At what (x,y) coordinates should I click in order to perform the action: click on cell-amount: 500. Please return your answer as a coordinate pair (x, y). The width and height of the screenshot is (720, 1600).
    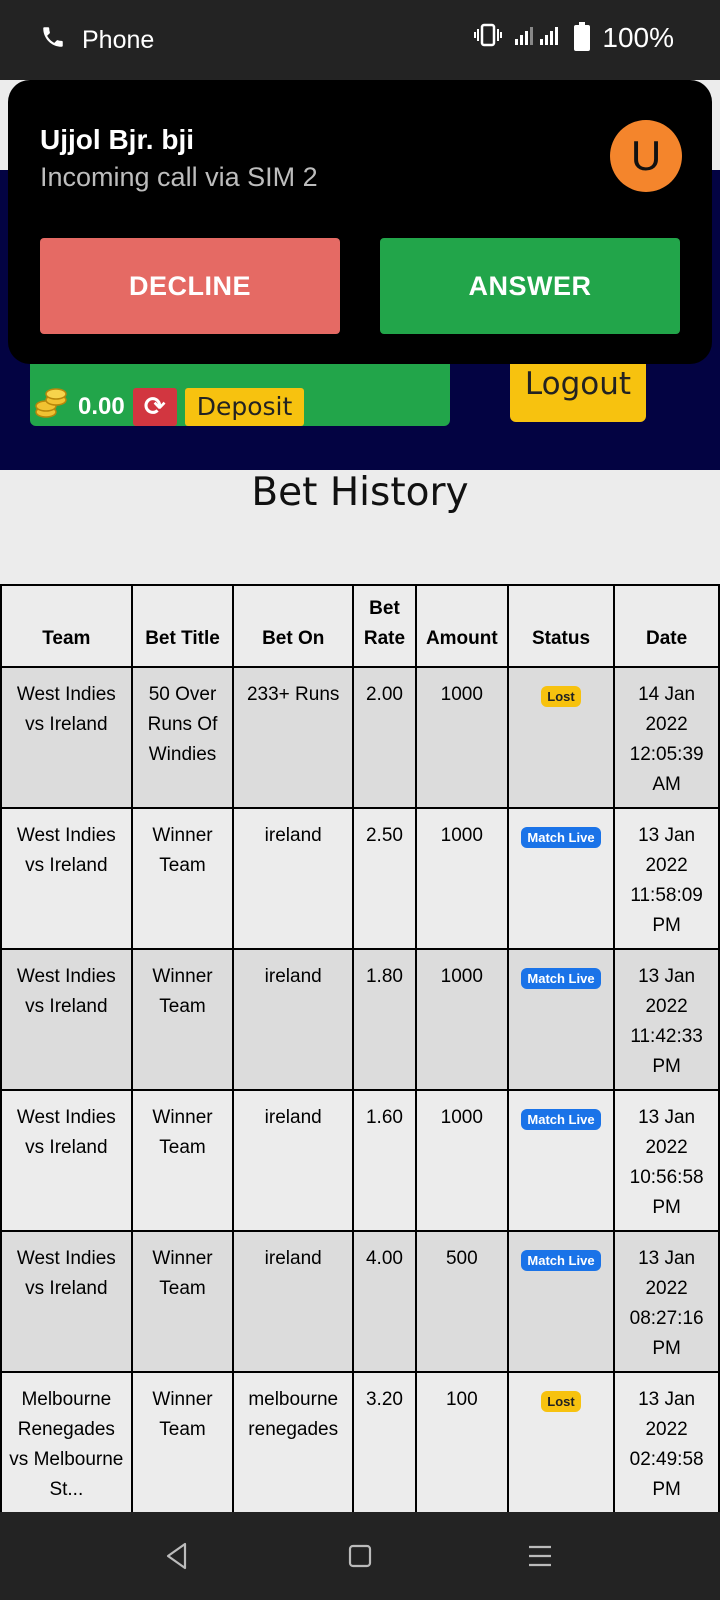
    Looking at the image, I should click on (461, 1301).